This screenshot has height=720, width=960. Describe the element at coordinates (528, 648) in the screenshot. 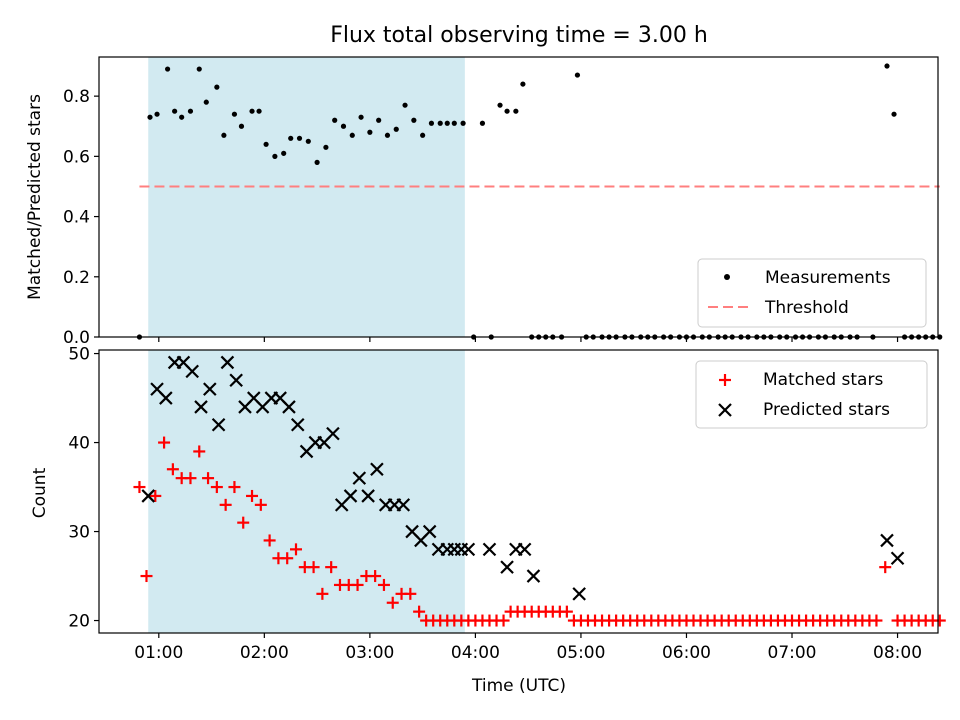

I see `bottom-x-ticks: 01:00 02:00 03:00 04:00 05:00 06:00 07:00 08:00` at that location.